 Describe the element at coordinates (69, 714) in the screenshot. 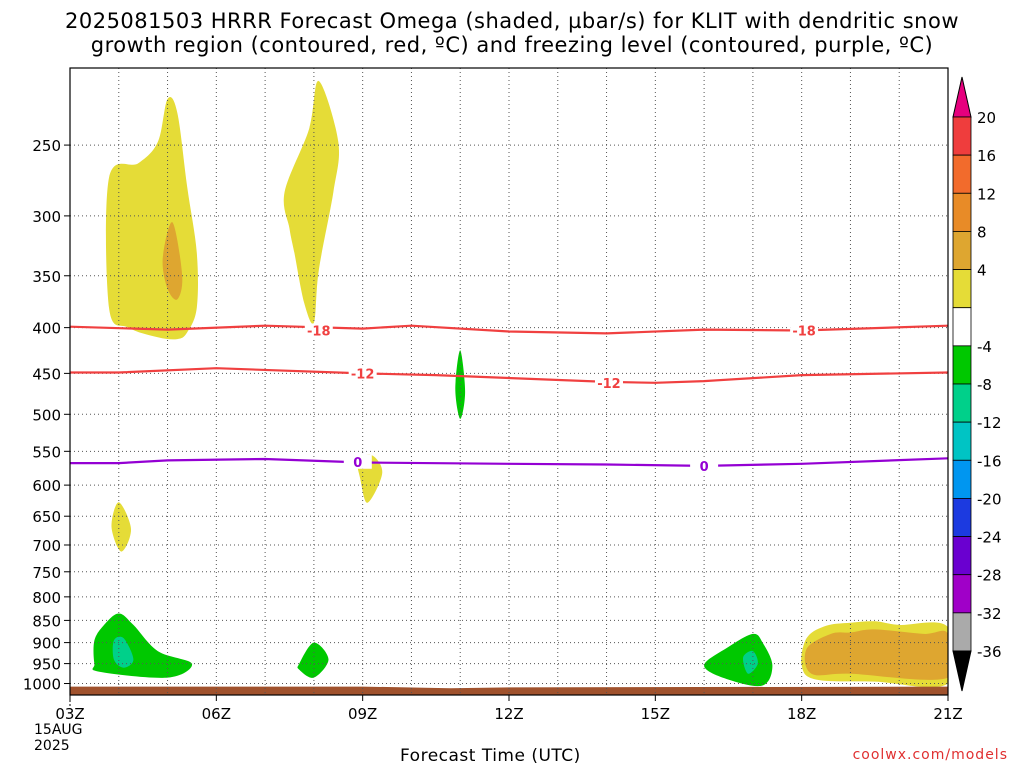

I see `x-tick-label: 03Z` at that location.